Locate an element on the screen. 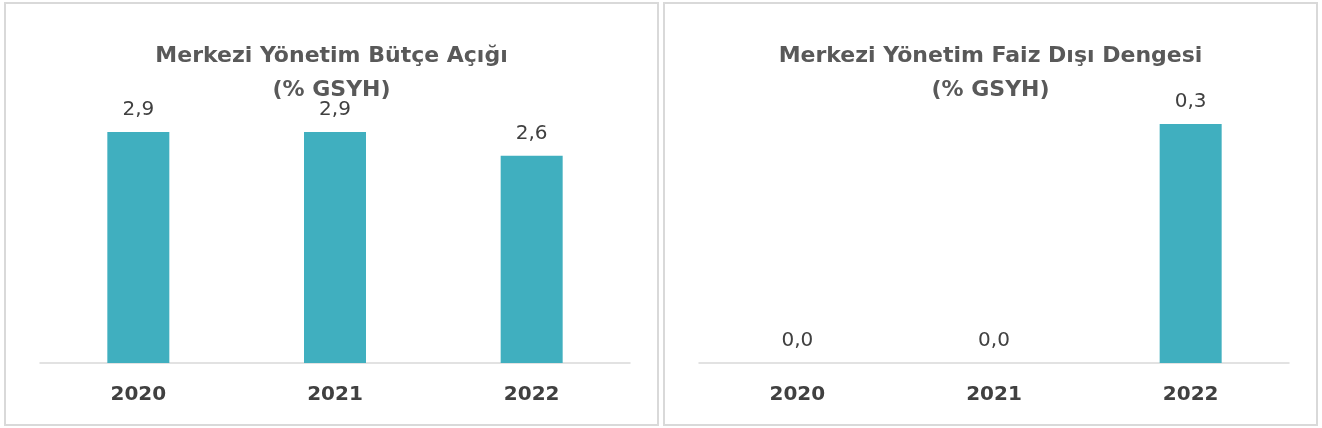 The width and height of the screenshot is (1322, 428). data-label: 2,6 is located at coordinates (531, 131).